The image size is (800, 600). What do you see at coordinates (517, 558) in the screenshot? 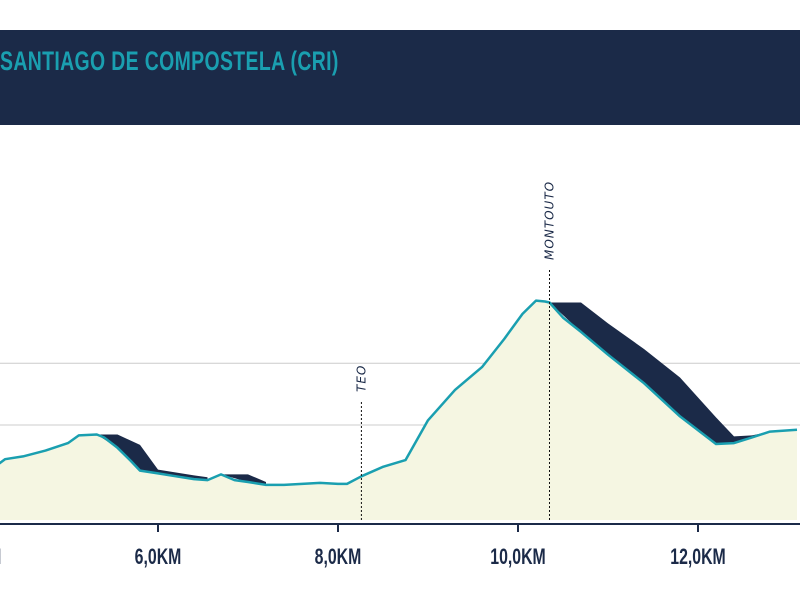
I see `x-tick-label-10: 10,0KM` at bounding box center [517, 558].